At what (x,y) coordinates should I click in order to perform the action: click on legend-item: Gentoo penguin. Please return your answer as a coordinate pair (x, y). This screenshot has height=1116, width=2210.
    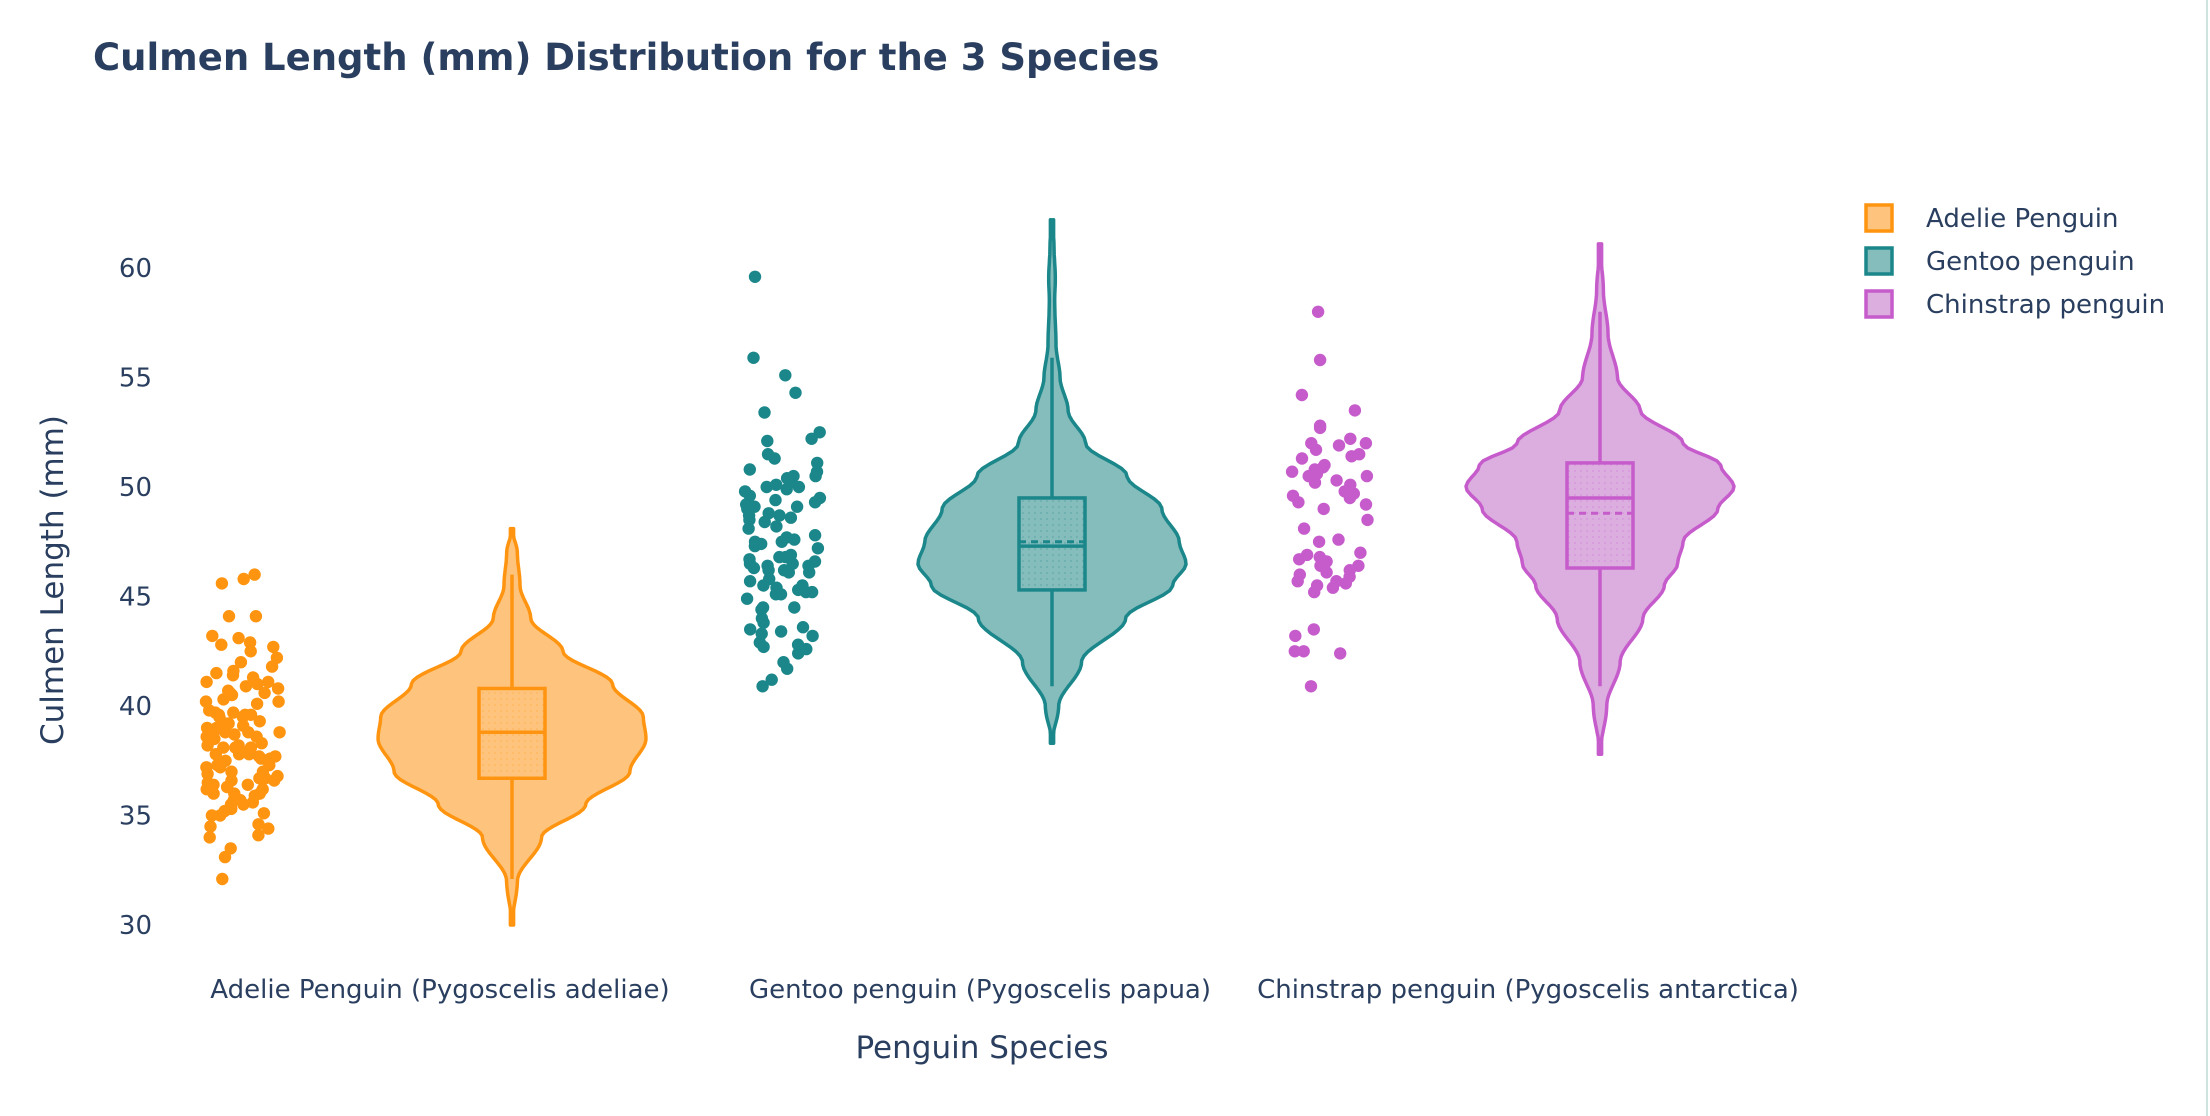
    Looking at the image, I should click on (1999, 261).